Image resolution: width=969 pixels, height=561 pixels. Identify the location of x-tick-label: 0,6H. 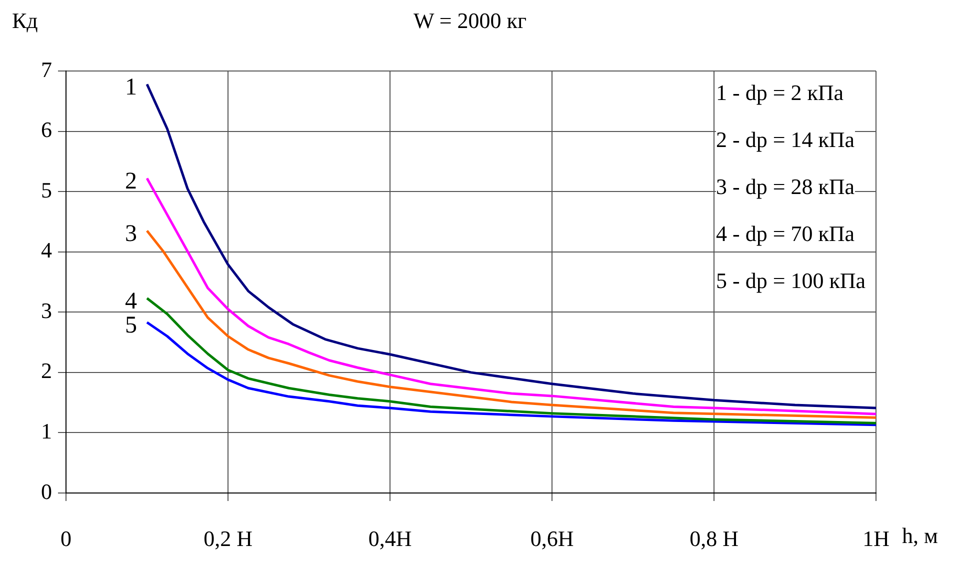
(552, 538).